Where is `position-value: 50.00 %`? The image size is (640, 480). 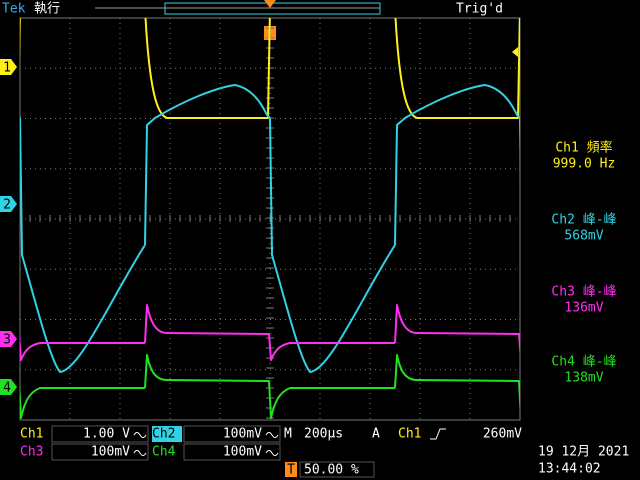
position-value: 50.00 % is located at coordinates (331, 470).